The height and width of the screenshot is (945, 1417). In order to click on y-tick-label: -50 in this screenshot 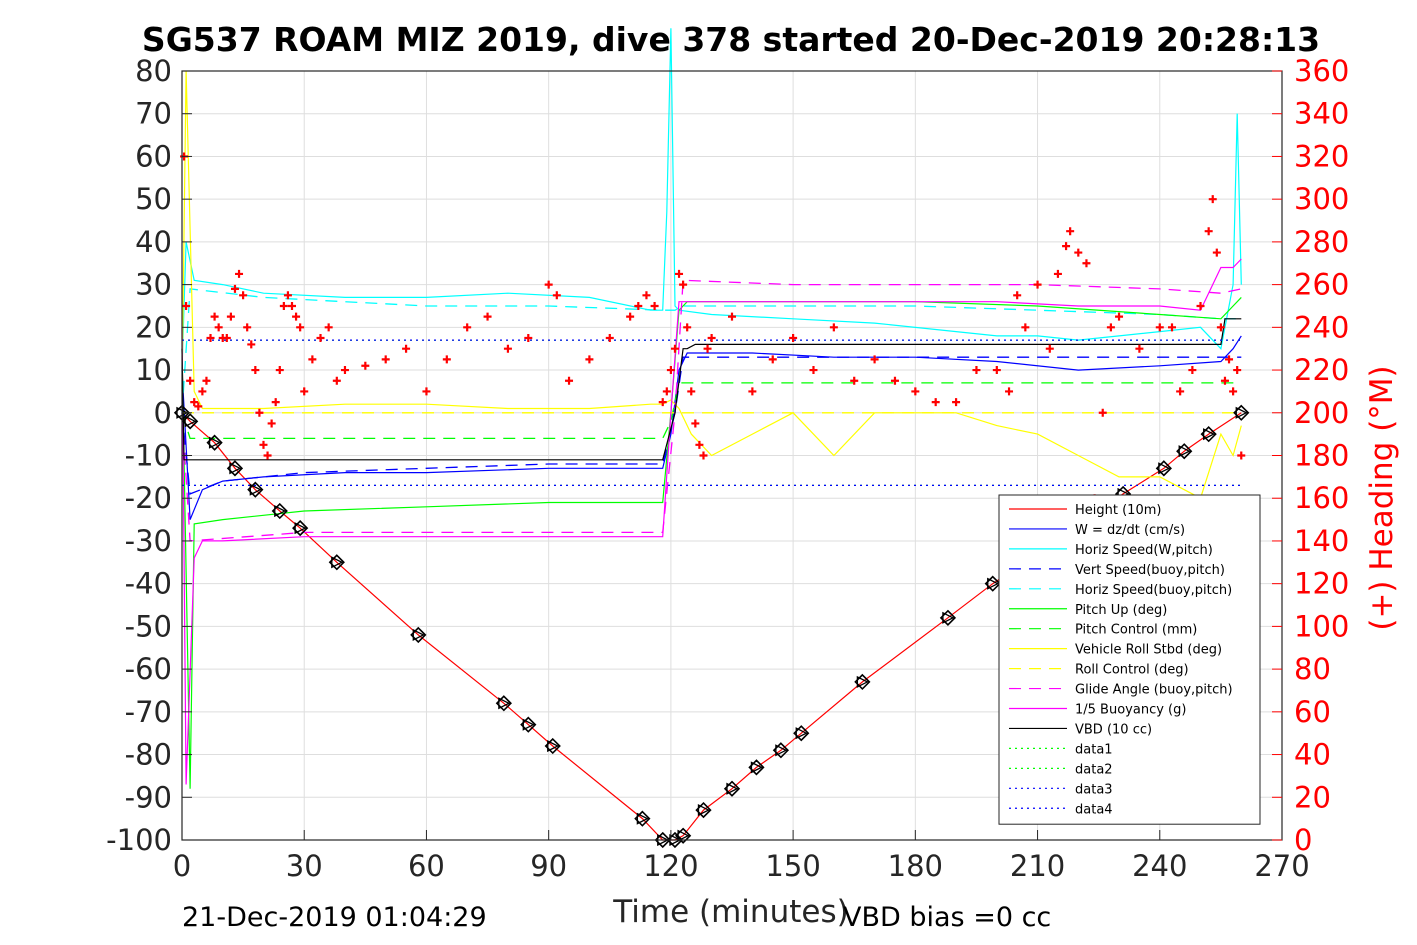, I will do `click(148, 626)`.